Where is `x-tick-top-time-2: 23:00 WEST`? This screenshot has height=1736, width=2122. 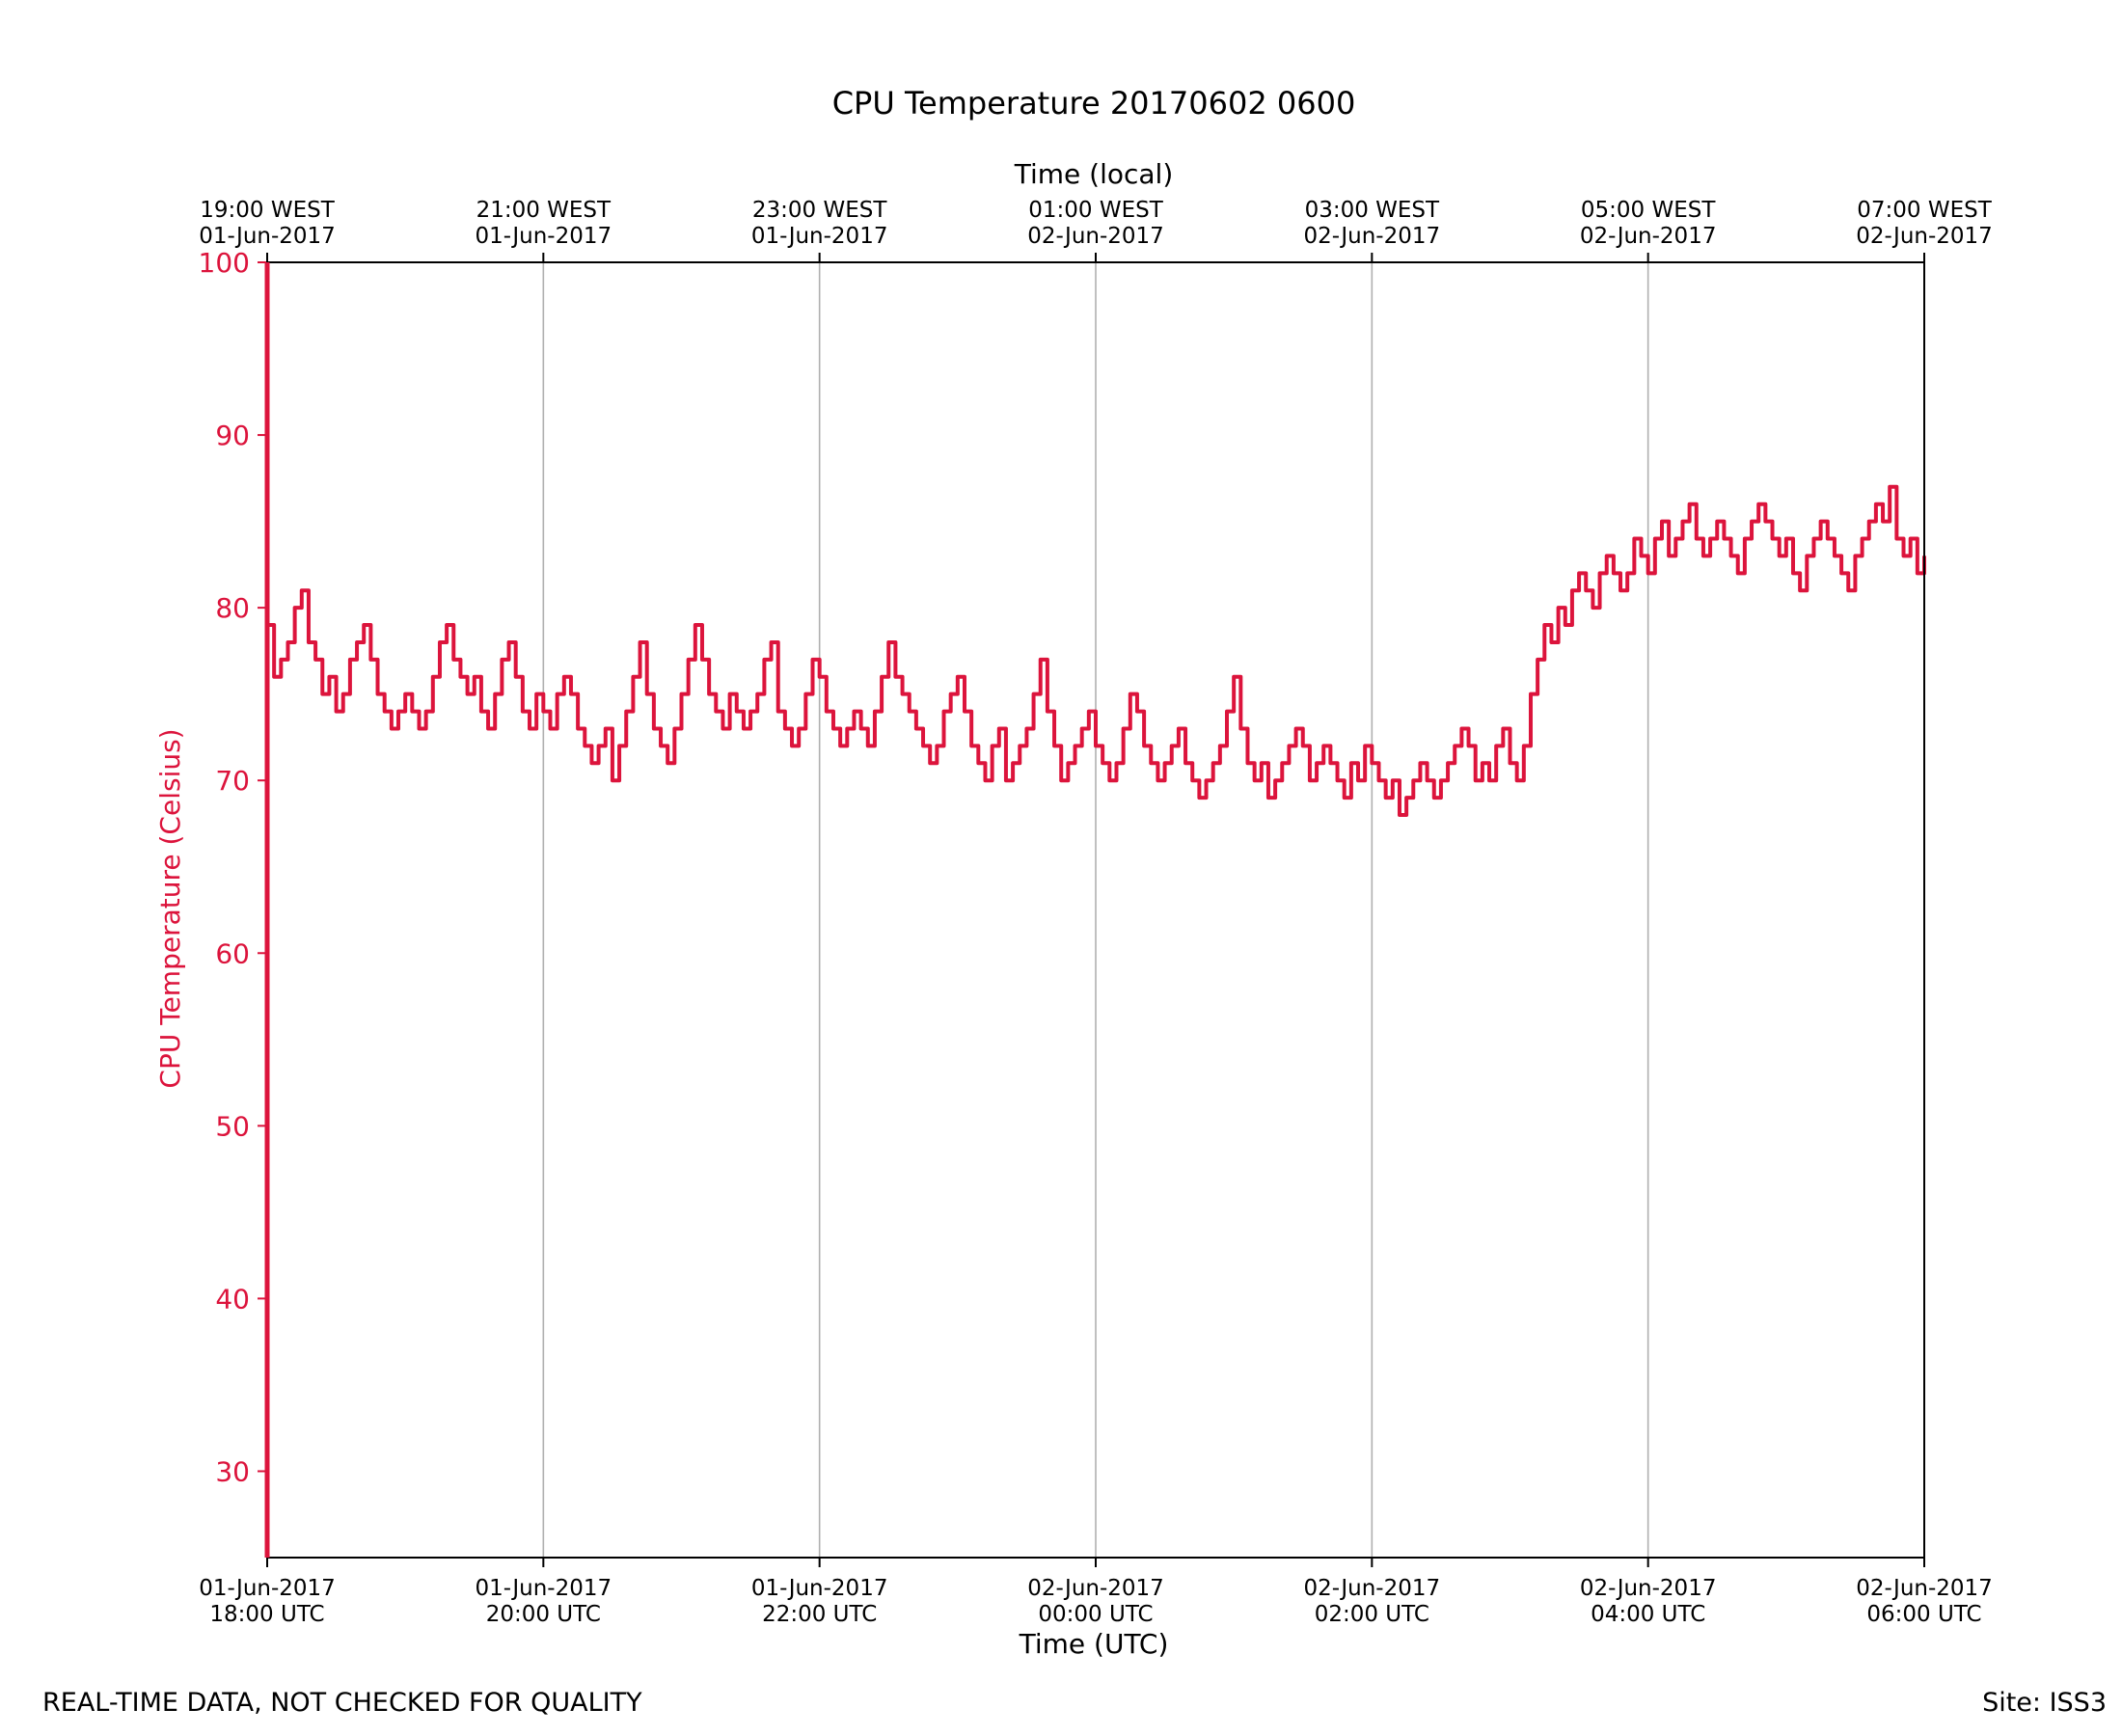 x-tick-top-time-2: 23:00 WEST is located at coordinates (820, 210).